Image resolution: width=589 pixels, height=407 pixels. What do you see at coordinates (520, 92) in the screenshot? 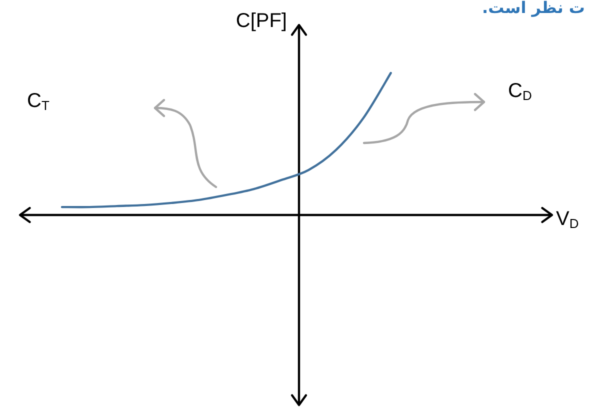
I see `text: C$_{D}$` at bounding box center [520, 92].